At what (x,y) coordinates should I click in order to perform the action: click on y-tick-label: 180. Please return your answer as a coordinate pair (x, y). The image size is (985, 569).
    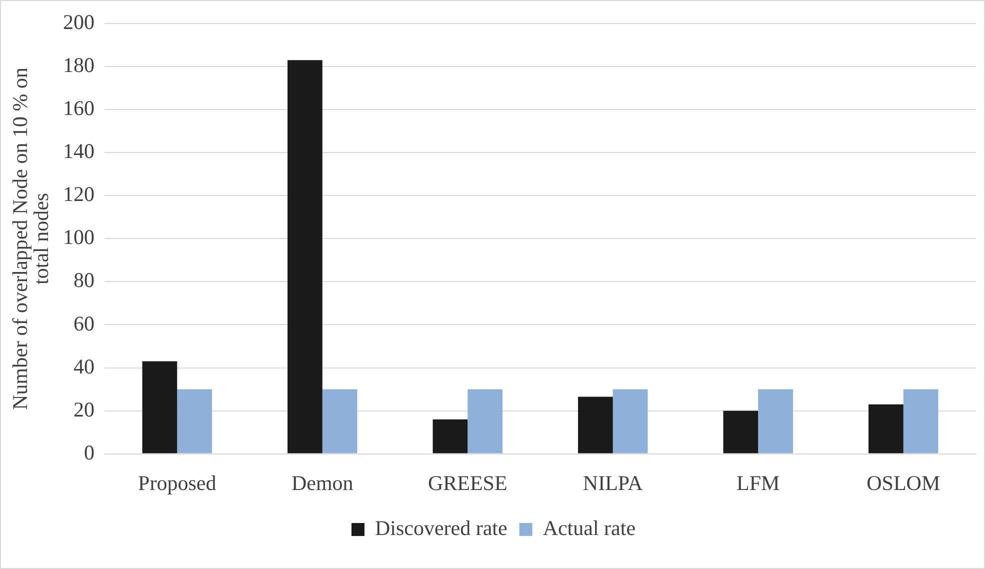
    Looking at the image, I should click on (78, 65).